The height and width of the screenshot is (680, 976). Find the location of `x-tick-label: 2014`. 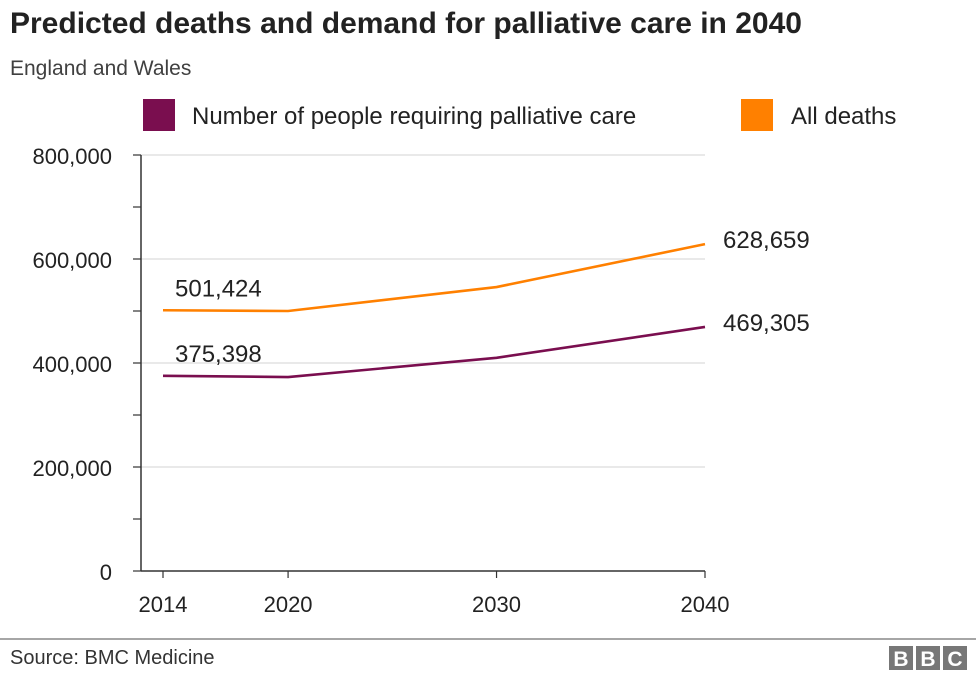

x-tick-label: 2014 is located at coordinates (163, 604).